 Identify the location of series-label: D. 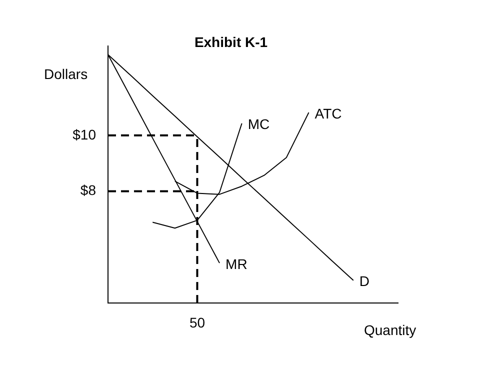
(364, 281).